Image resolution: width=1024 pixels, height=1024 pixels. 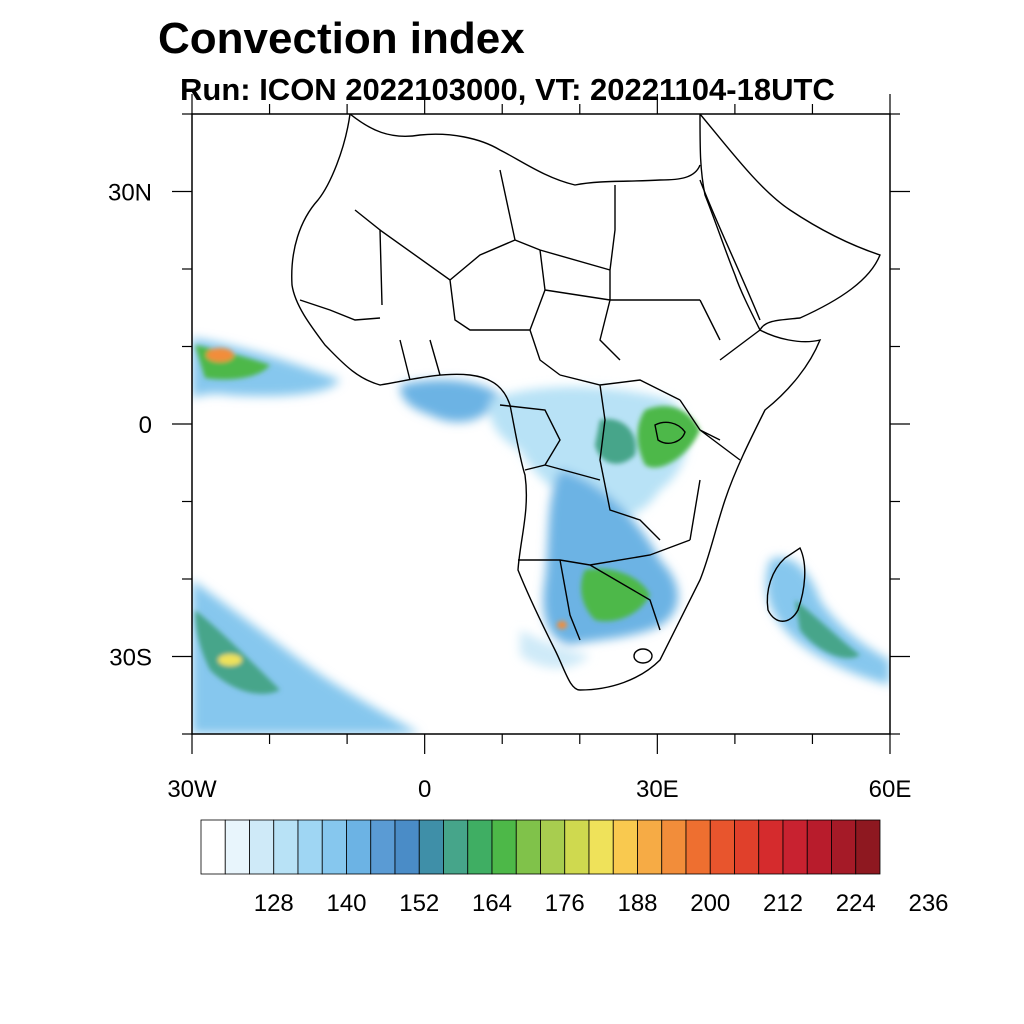 I want to click on x-tick-label: 60E, so click(x=890, y=789).